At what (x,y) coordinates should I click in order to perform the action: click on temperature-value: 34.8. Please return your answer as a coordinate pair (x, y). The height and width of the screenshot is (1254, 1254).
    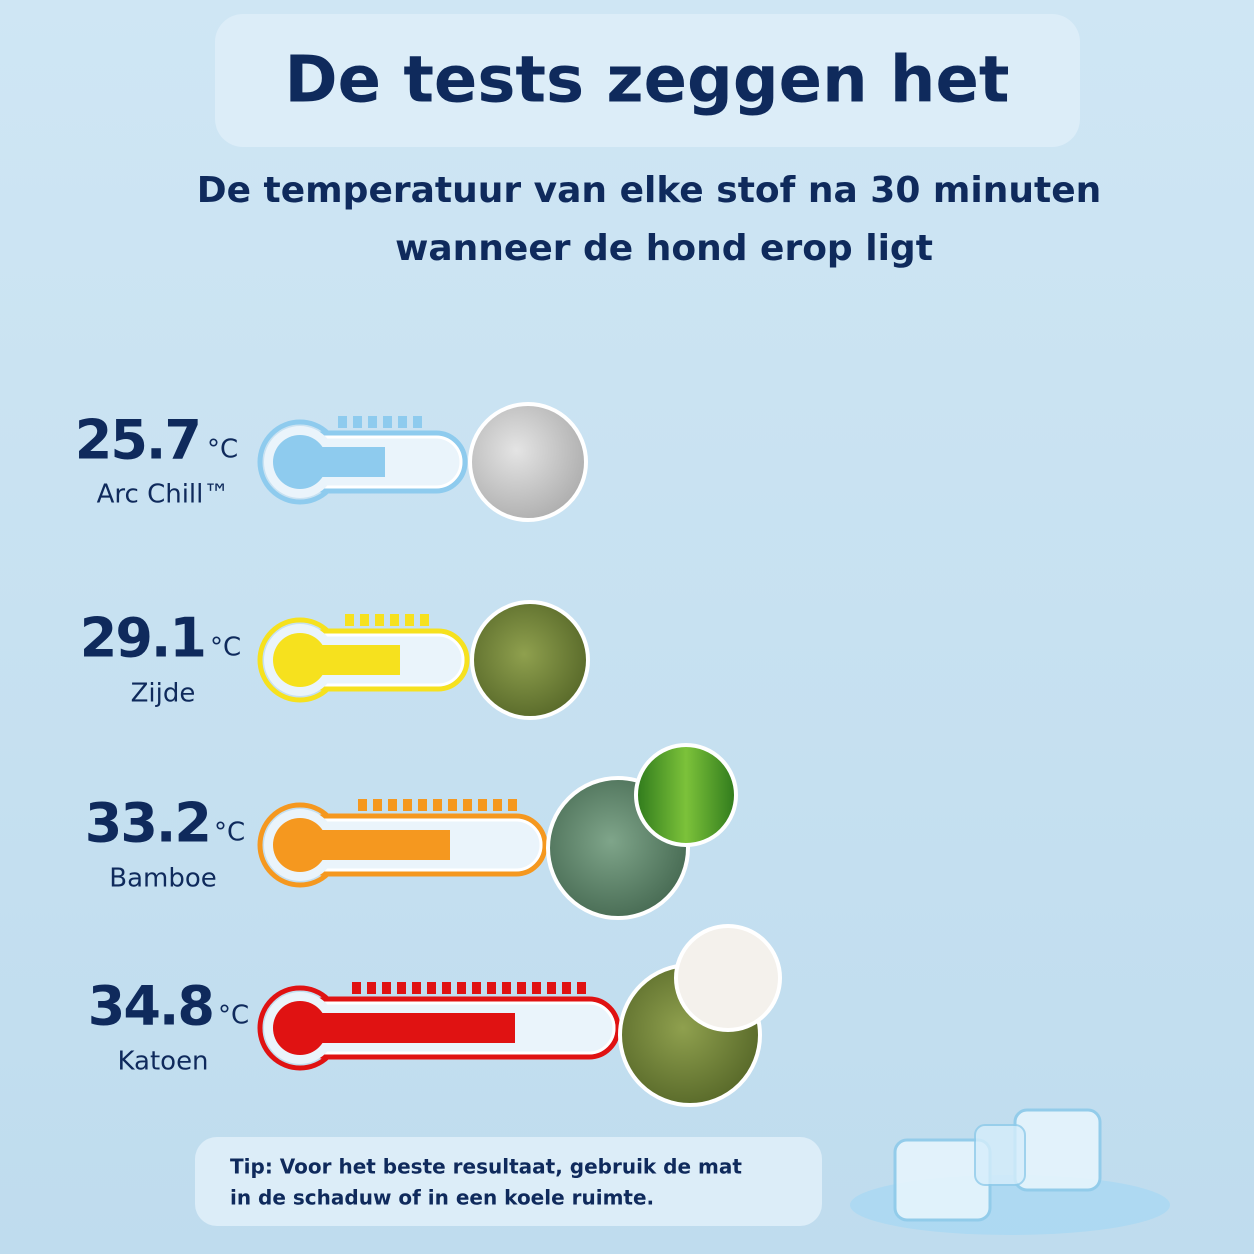
    Looking at the image, I should click on (150, 1006).